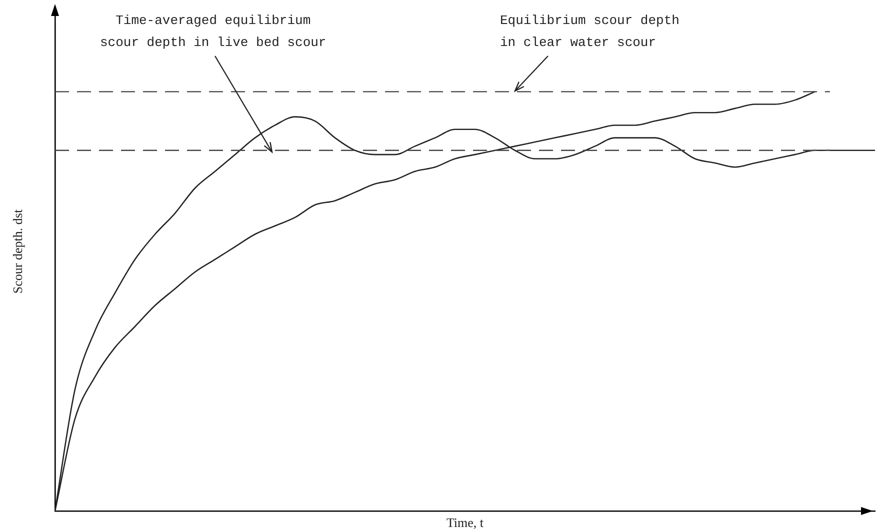  Describe the element at coordinates (465, 522) in the screenshot. I see `x-axis-title: Time, t` at that location.